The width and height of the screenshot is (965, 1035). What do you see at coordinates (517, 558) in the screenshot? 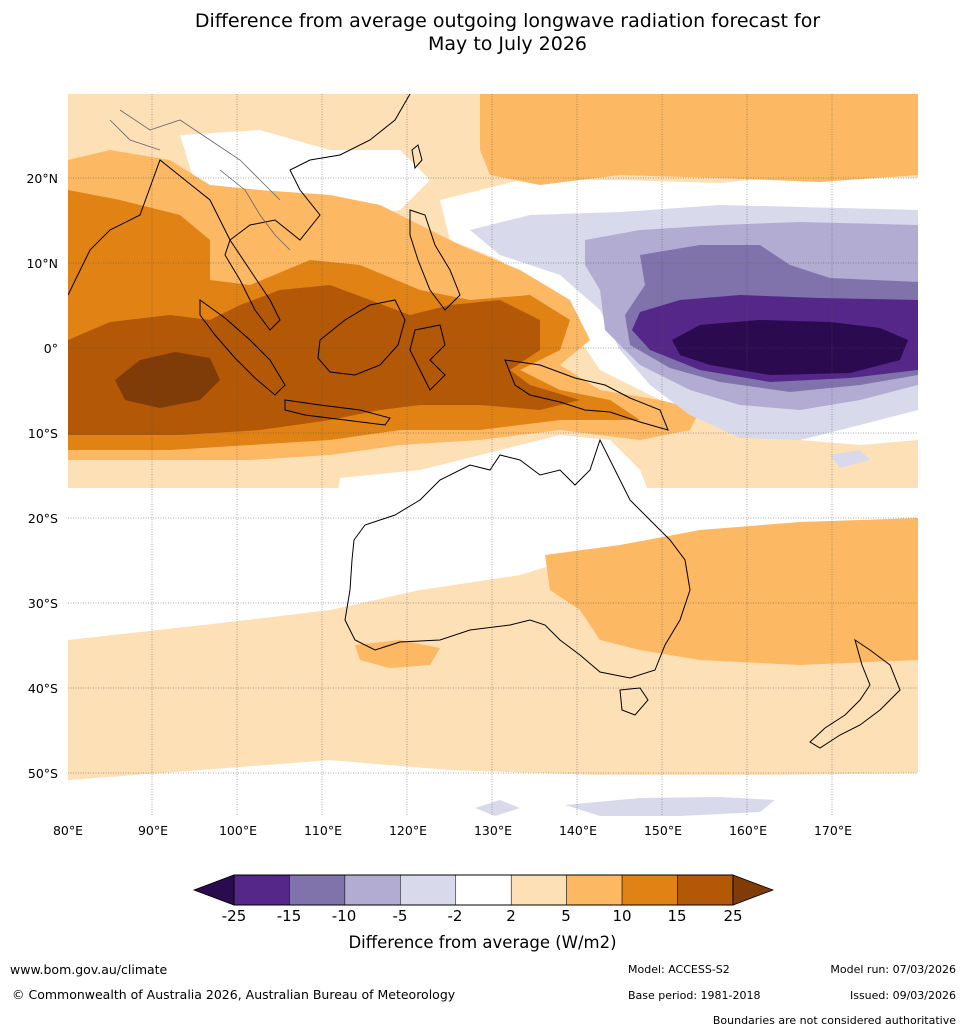
I see `coast-australia` at bounding box center [517, 558].